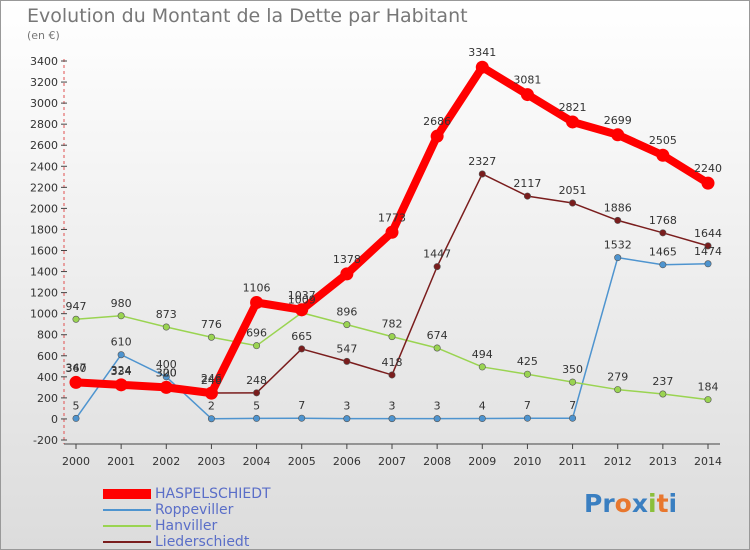 This screenshot has width=750, height=550. Describe the element at coordinates (44, 208) in the screenshot. I see `y-tick-label: 2000` at that location.